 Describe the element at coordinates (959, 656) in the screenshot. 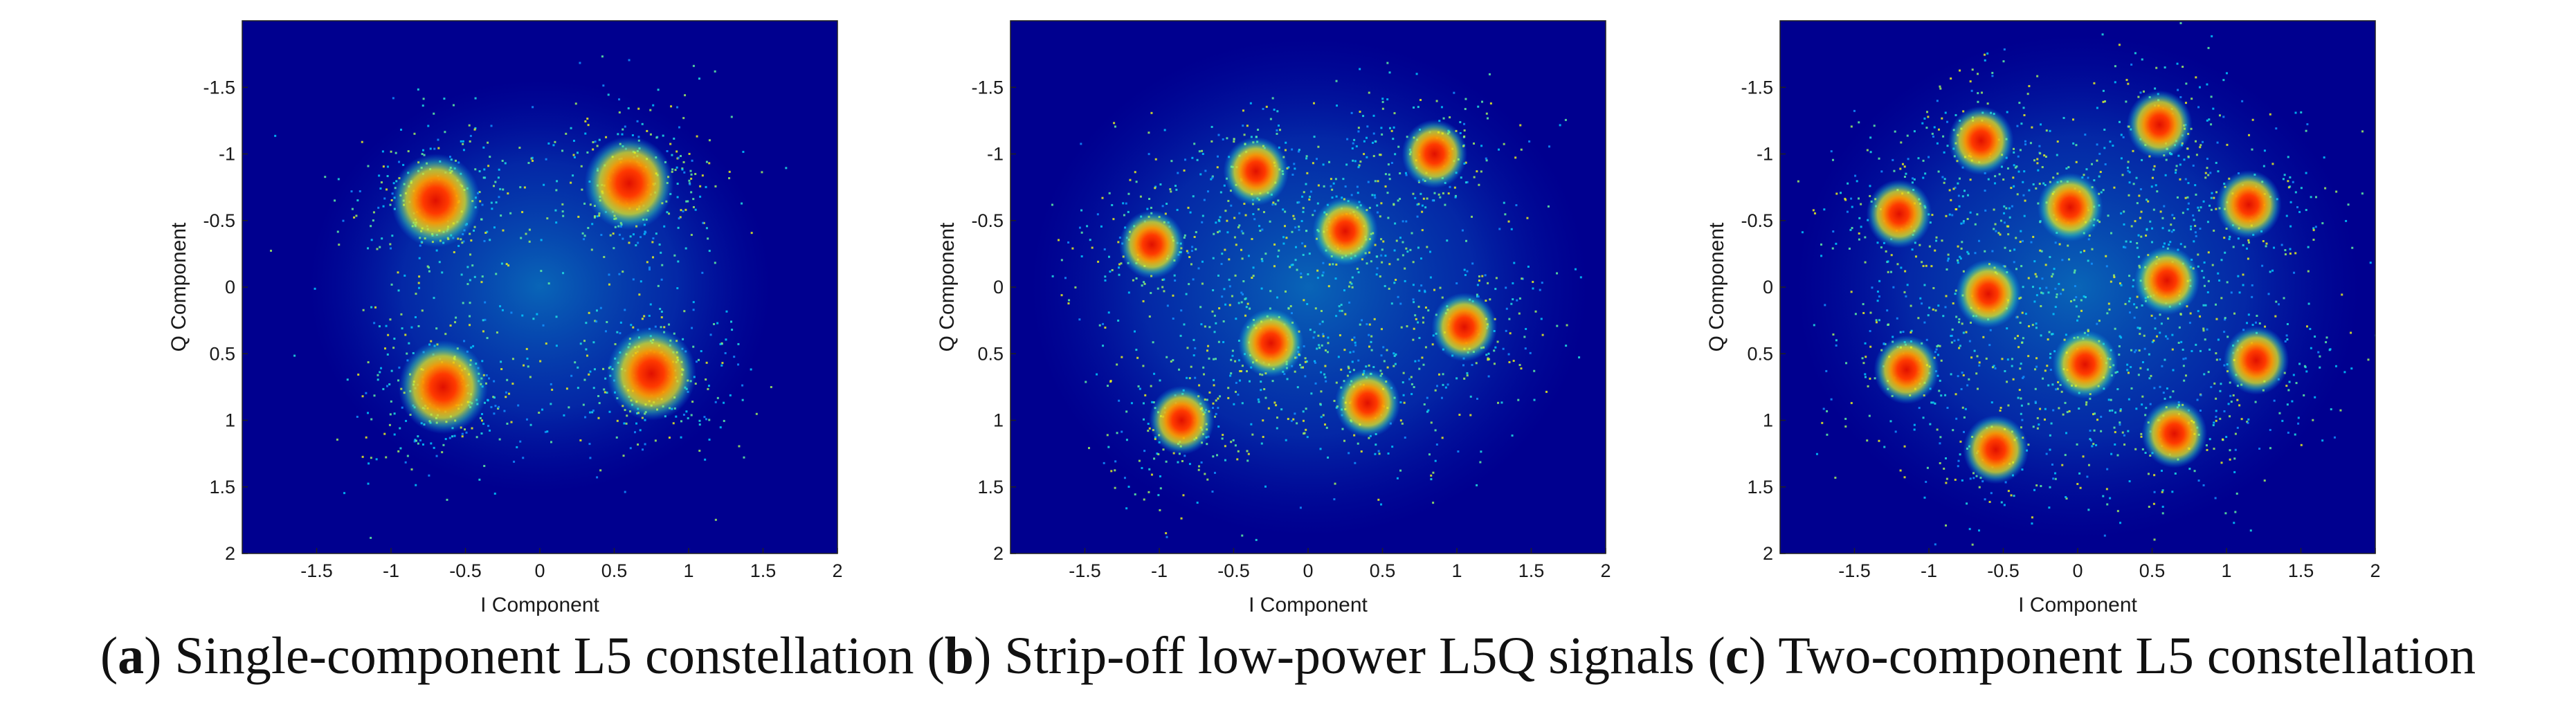

I see `caption-letter-b: b` at that location.